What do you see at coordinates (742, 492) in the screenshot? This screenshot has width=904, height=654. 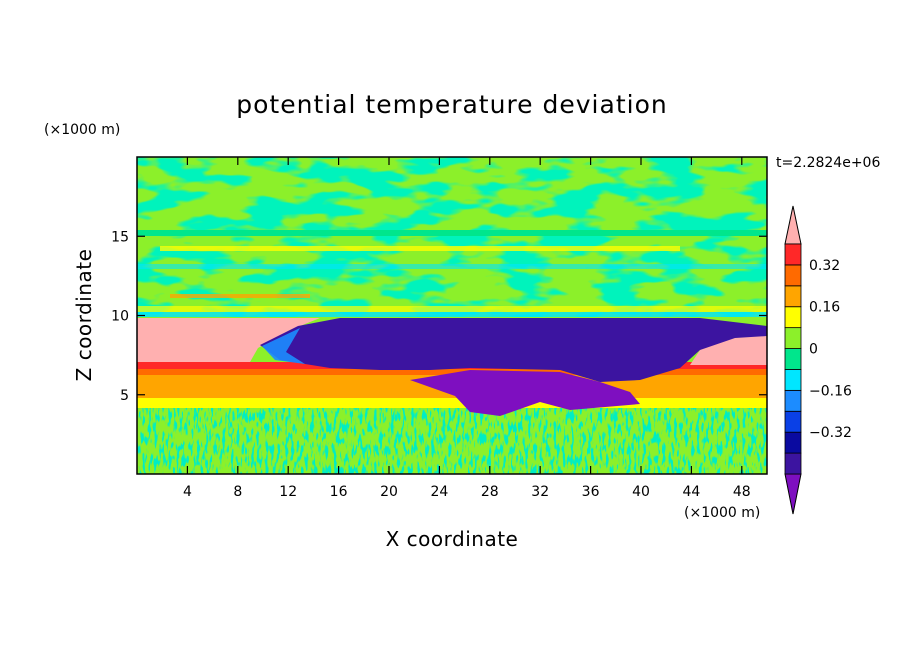 I see `x-tick-label: 48` at bounding box center [742, 492].